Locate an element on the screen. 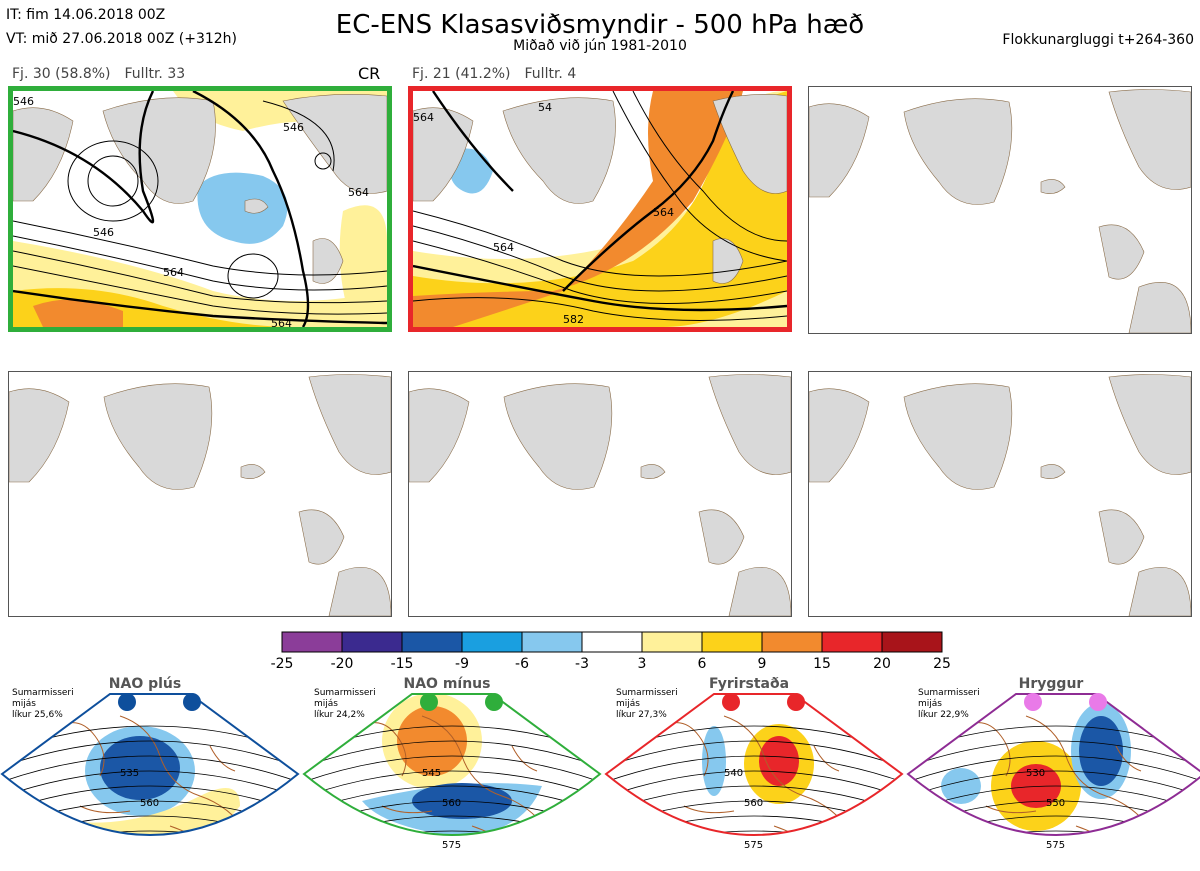 Image resolution: width=1200 pixels, height=871 pixels. colorbar-label: 3 is located at coordinates (642, 664).